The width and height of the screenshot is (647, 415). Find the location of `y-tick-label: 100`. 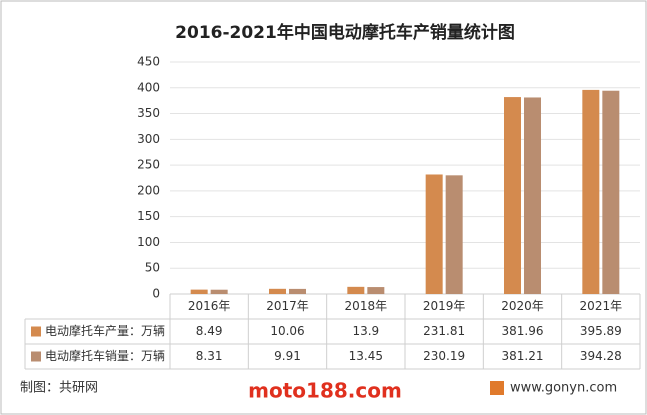

y-tick-label: 100 is located at coordinates (148, 242).